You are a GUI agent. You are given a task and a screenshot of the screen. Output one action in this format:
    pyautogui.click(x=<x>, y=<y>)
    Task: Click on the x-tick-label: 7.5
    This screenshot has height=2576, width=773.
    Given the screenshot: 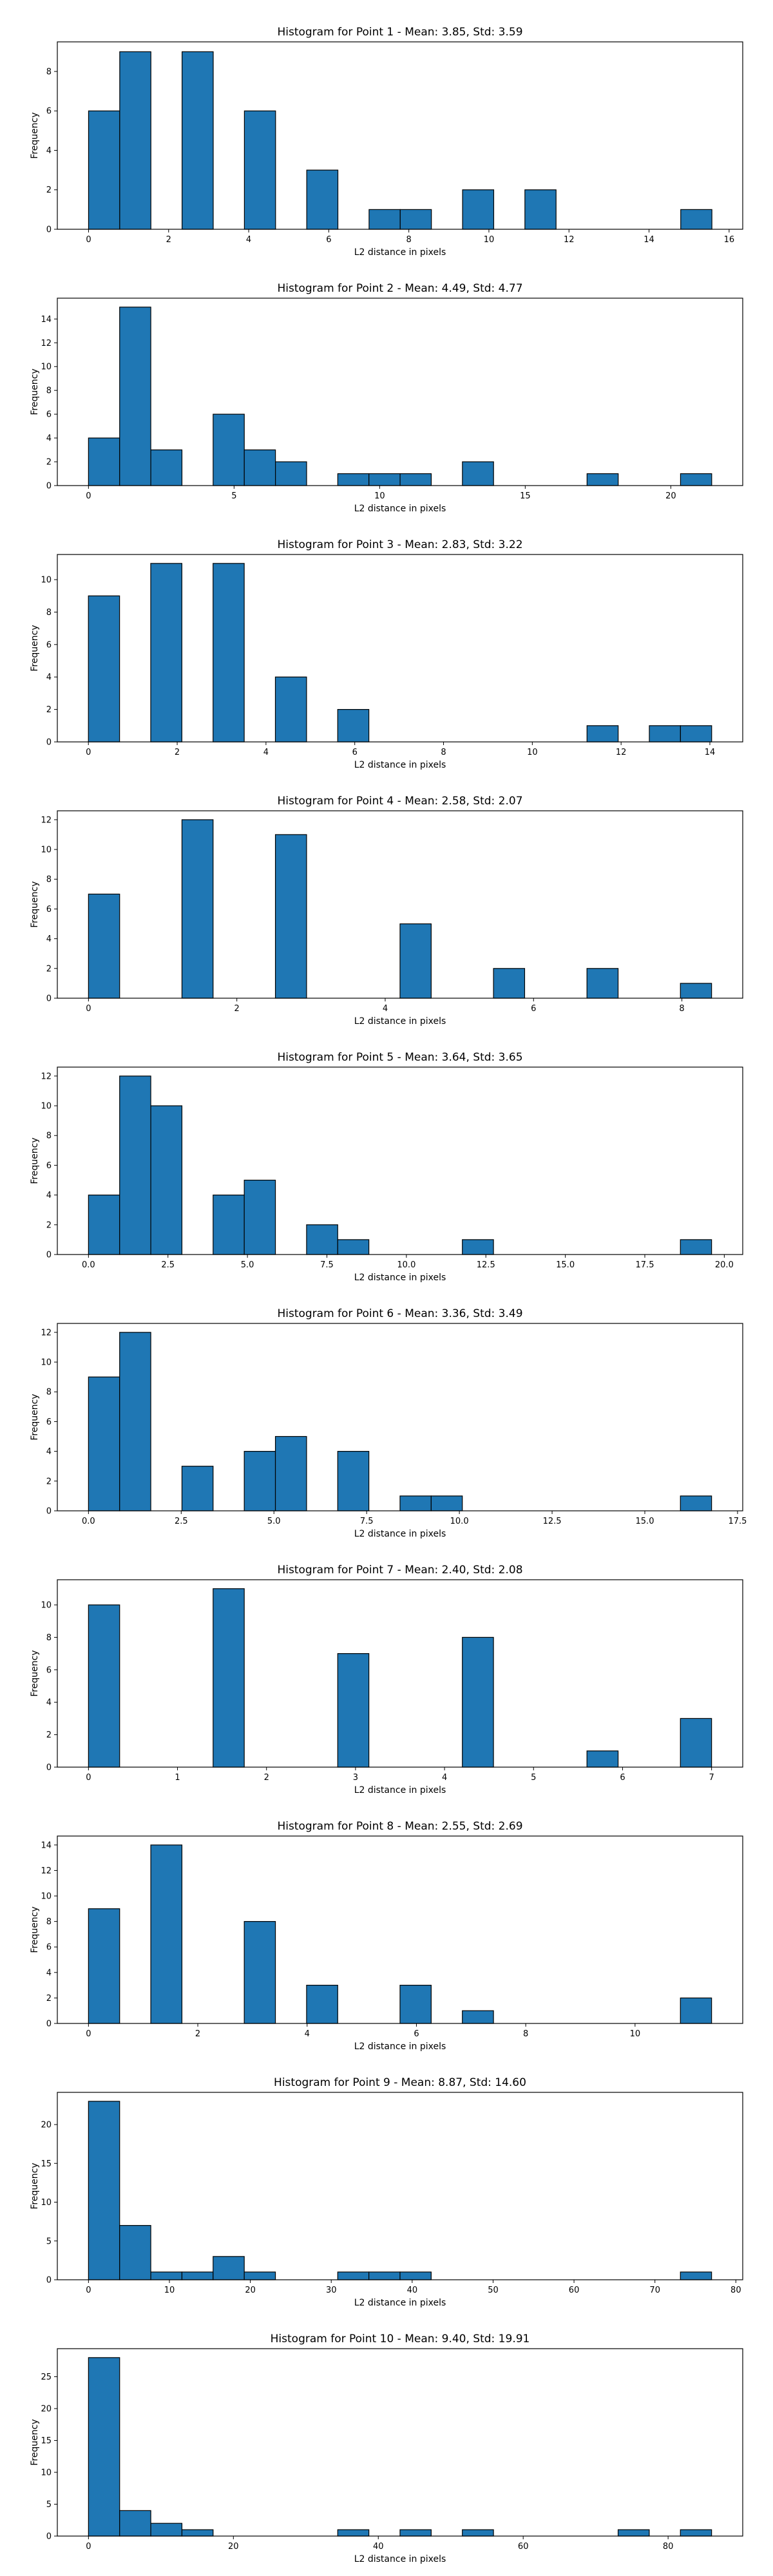 What is the action you would take?
    pyautogui.click(x=327, y=1265)
    